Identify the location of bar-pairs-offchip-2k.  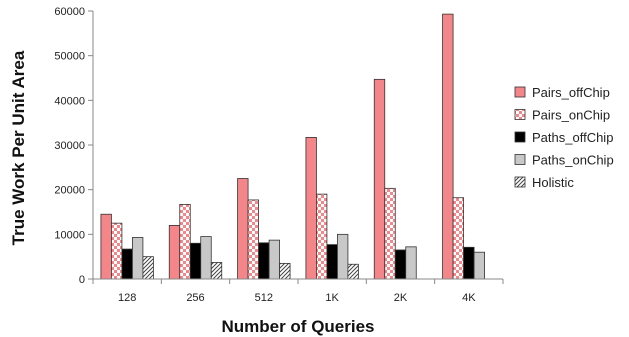
(379, 179).